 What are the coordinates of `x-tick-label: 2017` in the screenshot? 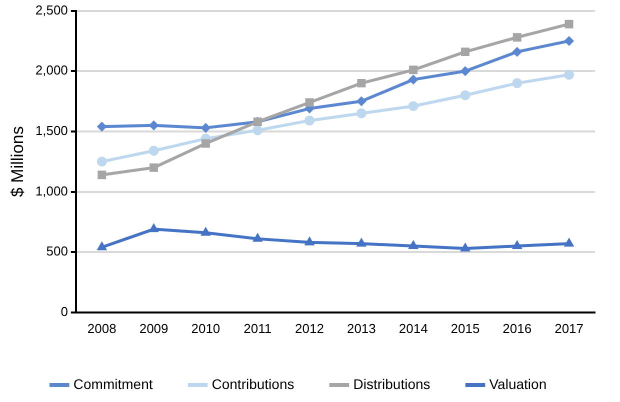 It's located at (569, 328).